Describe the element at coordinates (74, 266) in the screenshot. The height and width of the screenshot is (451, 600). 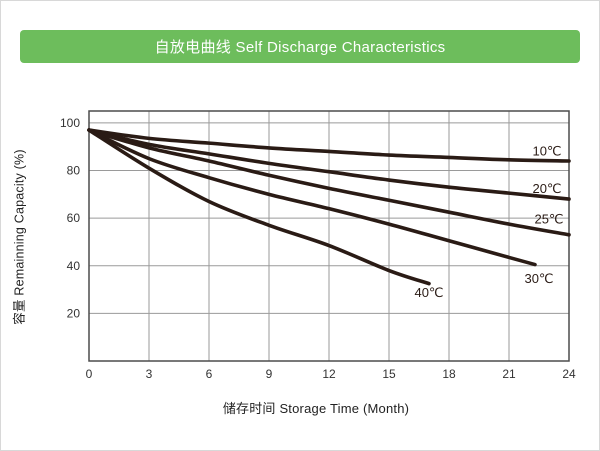
I see `y-tick-label: 40` at that location.